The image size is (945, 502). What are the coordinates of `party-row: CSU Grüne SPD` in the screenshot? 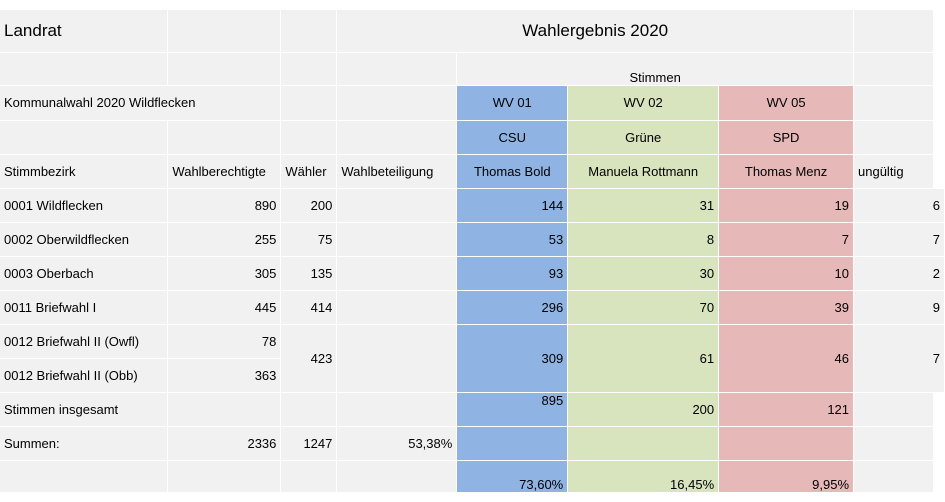 It's located at (472, 137).